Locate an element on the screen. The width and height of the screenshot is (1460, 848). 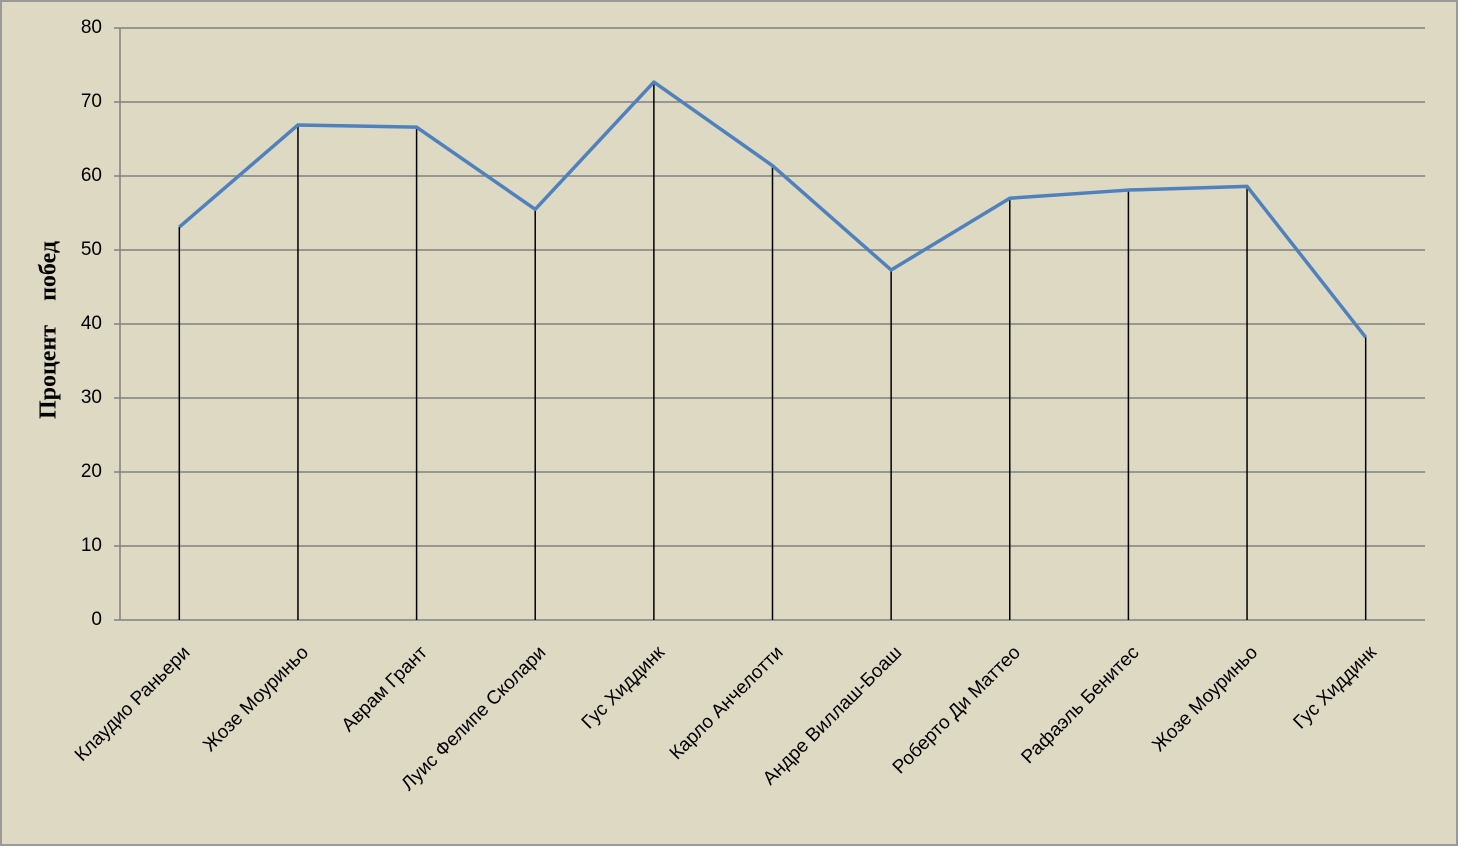
y-tick-label: 80 is located at coordinates (91, 27).